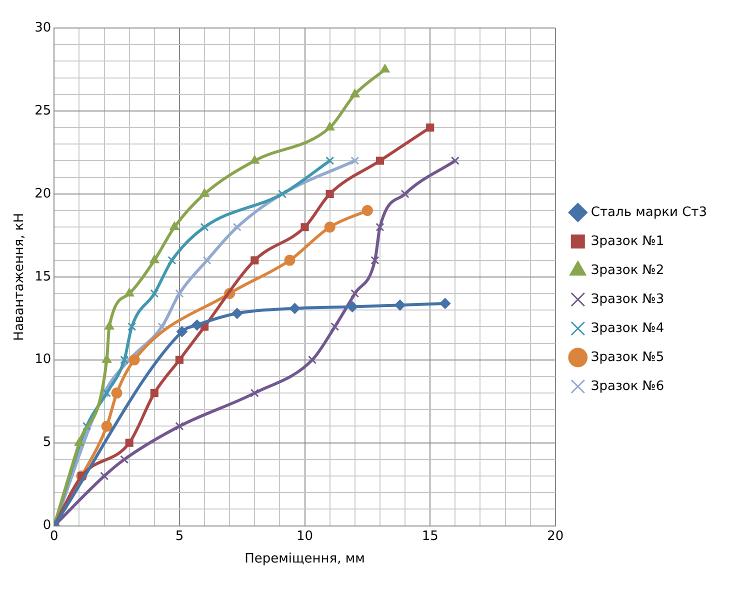 The width and height of the screenshot is (735, 589). I want to click on y-tick-label: 25, so click(43, 110).